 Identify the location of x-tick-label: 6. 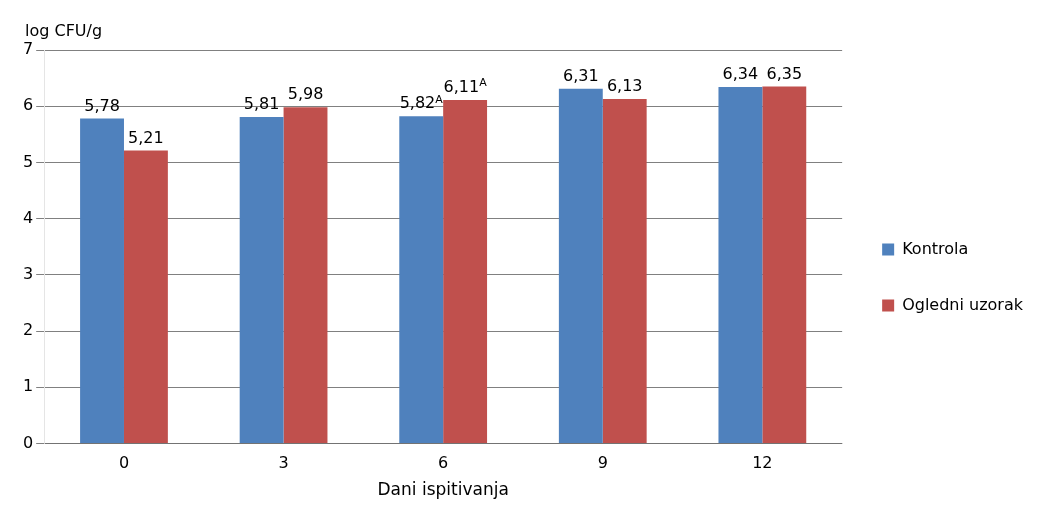
(443, 463).